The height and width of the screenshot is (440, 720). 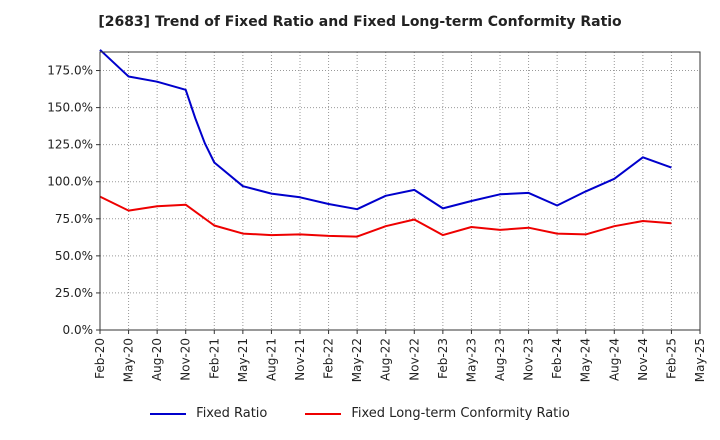 What do you see at coordinates (186, 359) in the screenshot?
I see `x-tick-label: Nov-20` at bounding box center [186, 359].